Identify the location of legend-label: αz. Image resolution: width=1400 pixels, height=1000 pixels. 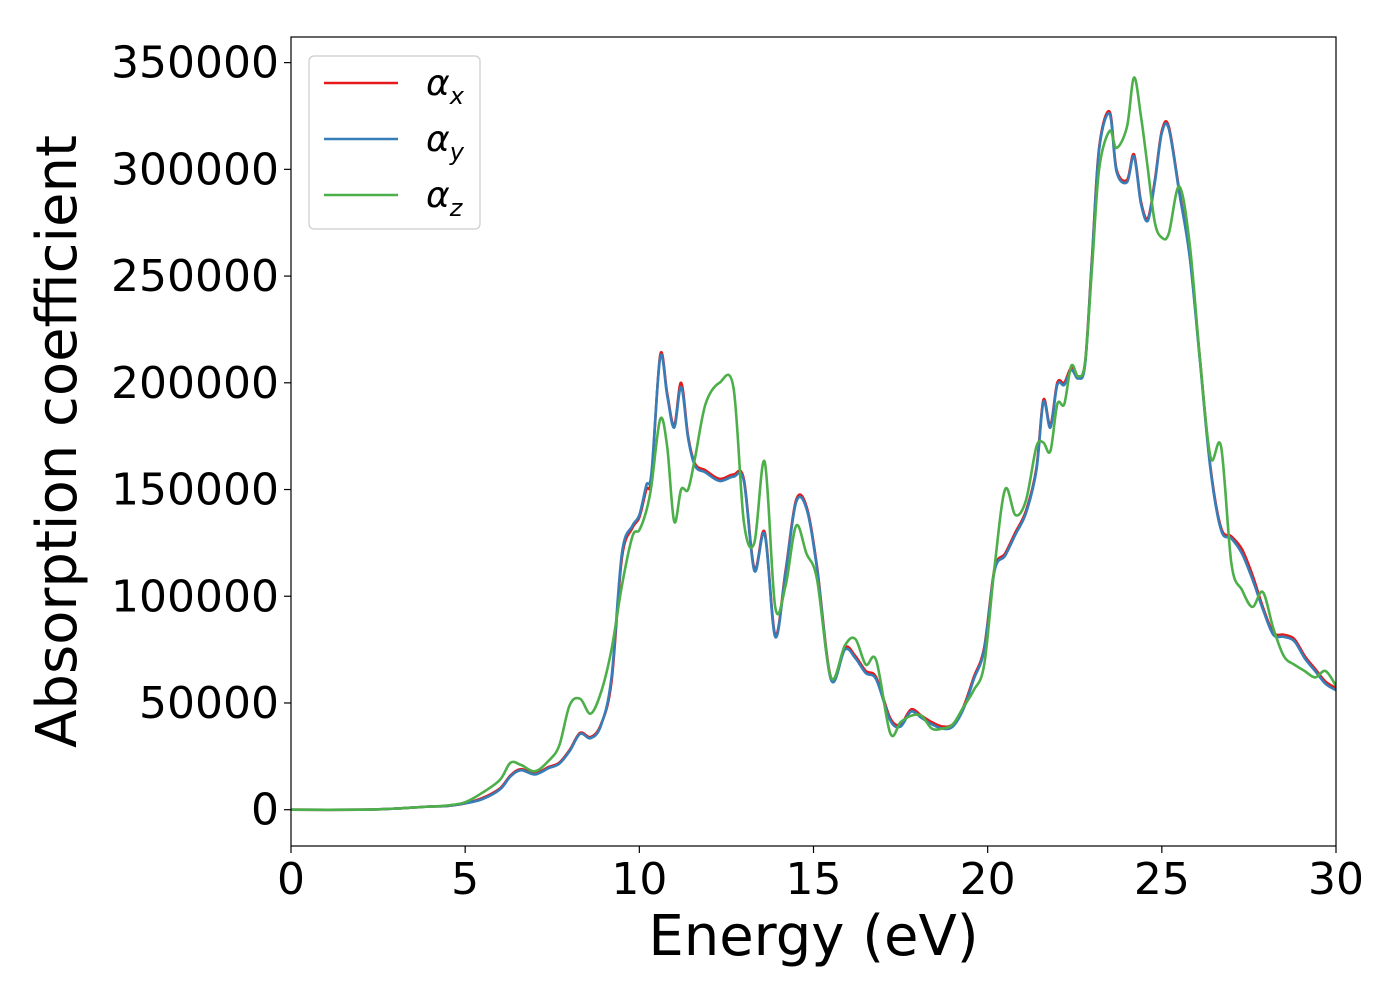
(445, 198).